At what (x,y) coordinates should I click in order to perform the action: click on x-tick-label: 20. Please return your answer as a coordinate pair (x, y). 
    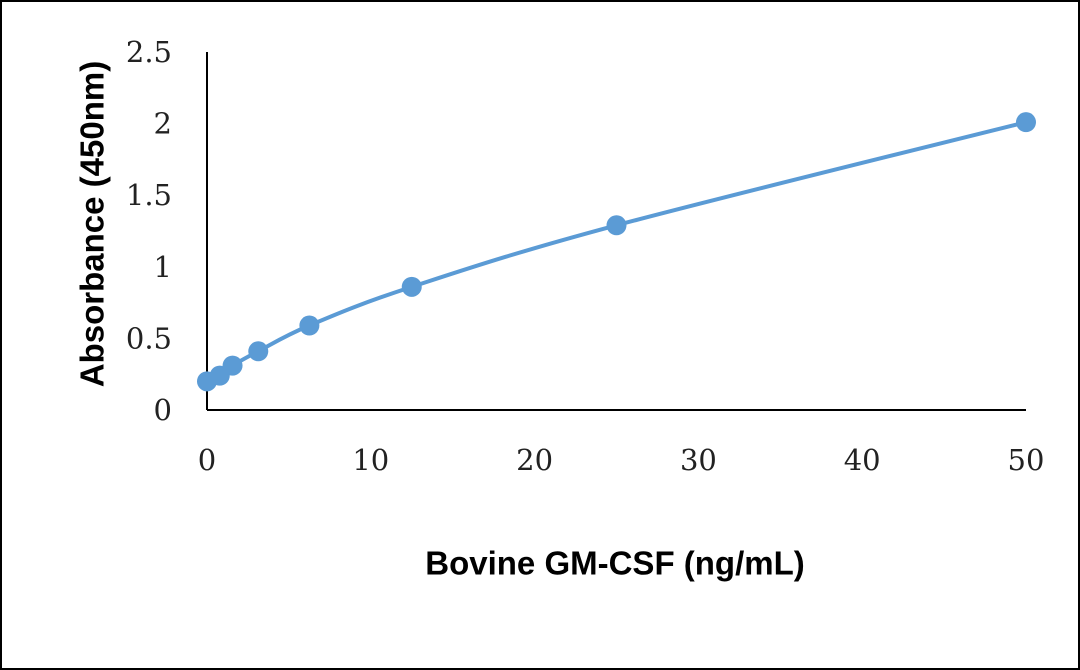
    Looking at the image, I should click on (534, 460).